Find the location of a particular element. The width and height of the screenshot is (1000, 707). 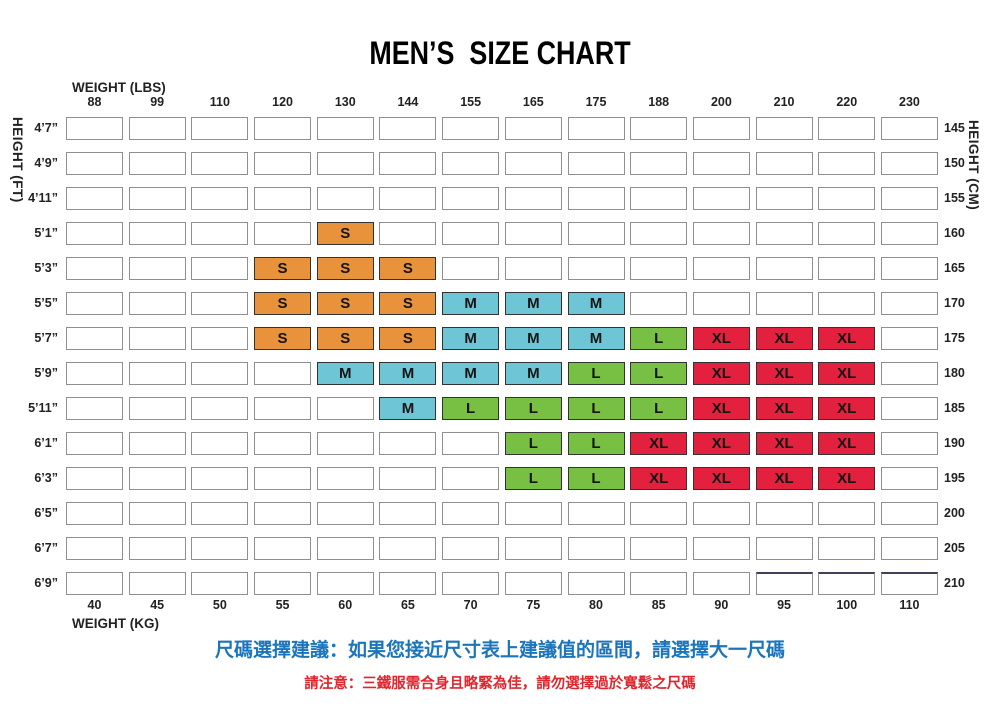

cm-tick: 165 is located at coordinates (954, 268).